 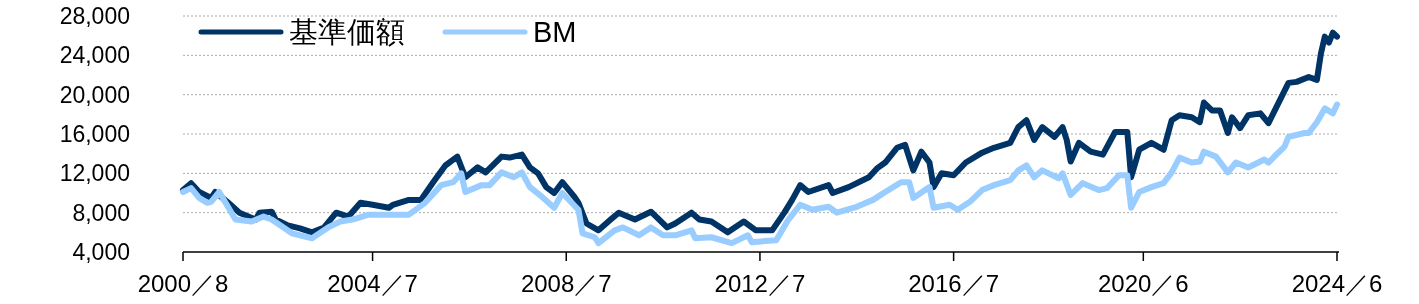 What do you see at coordinates (94, 134) in the screenshot?
I see `y-tick-label: 16,000` at bounding box center [94, 134].